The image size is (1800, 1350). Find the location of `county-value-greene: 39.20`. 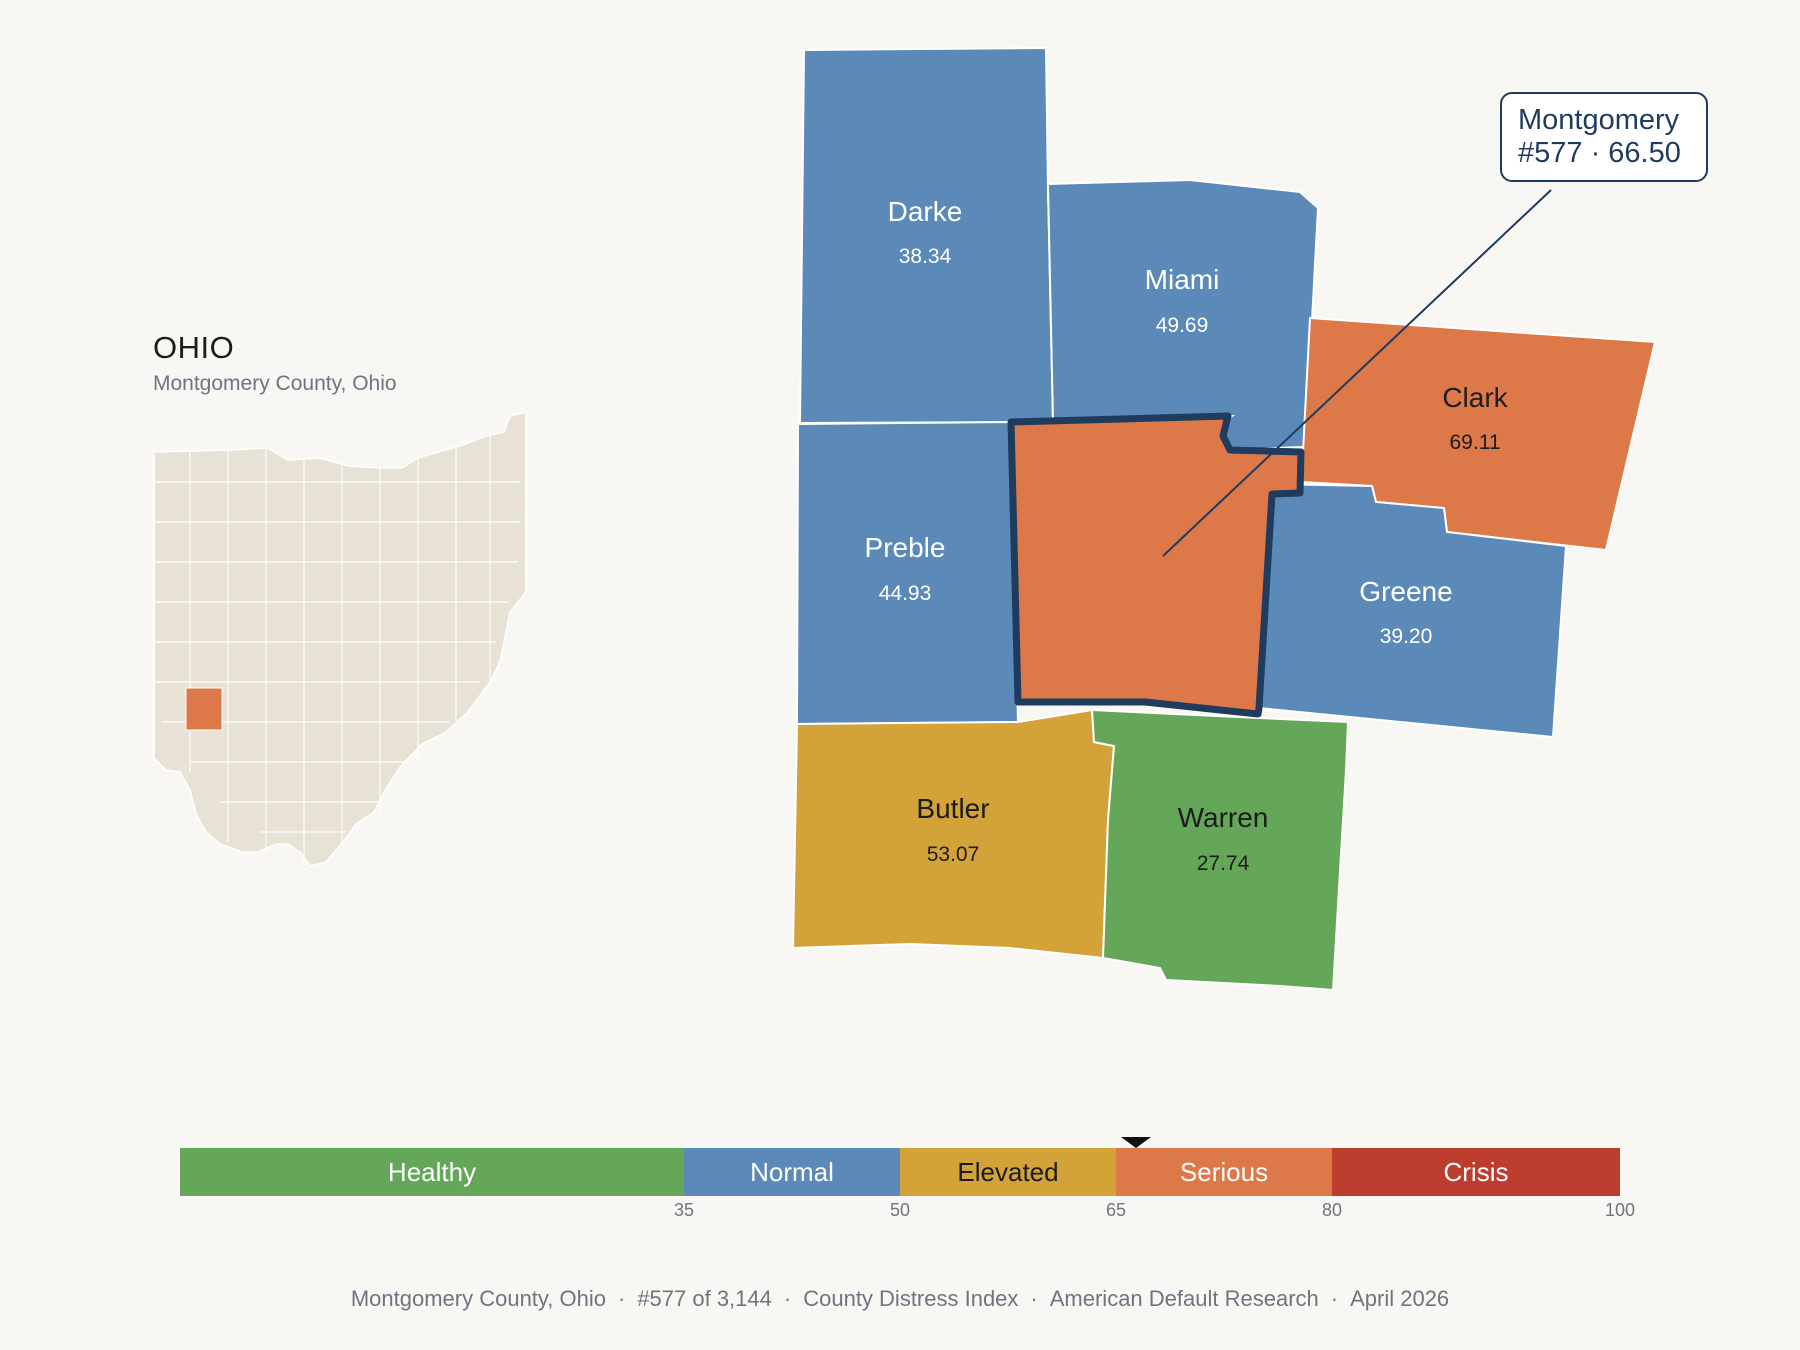

county-value-greene: 39.20 is located at coordinates (1406, 636).